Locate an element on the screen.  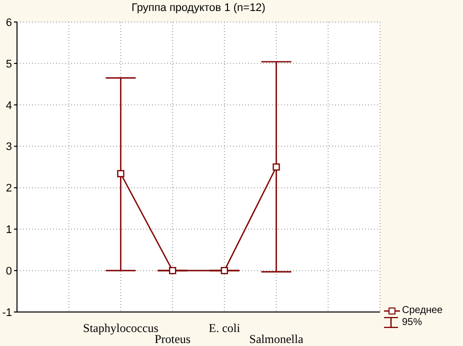
x-tick-label: Staphylococcus is located at coordinates (121, 328).